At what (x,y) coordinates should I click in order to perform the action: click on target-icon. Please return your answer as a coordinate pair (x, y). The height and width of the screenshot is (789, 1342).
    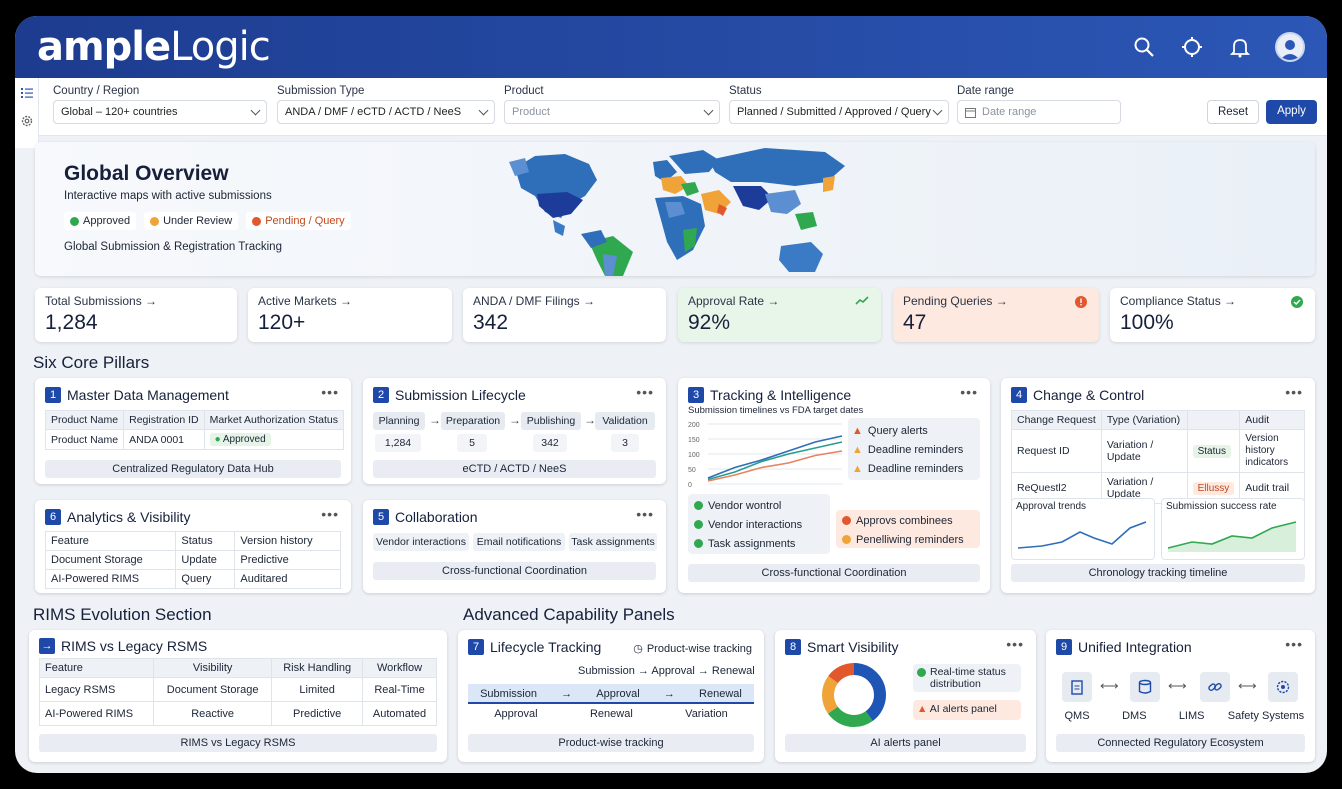
    Looking at the image, I should click on (1192, 47).